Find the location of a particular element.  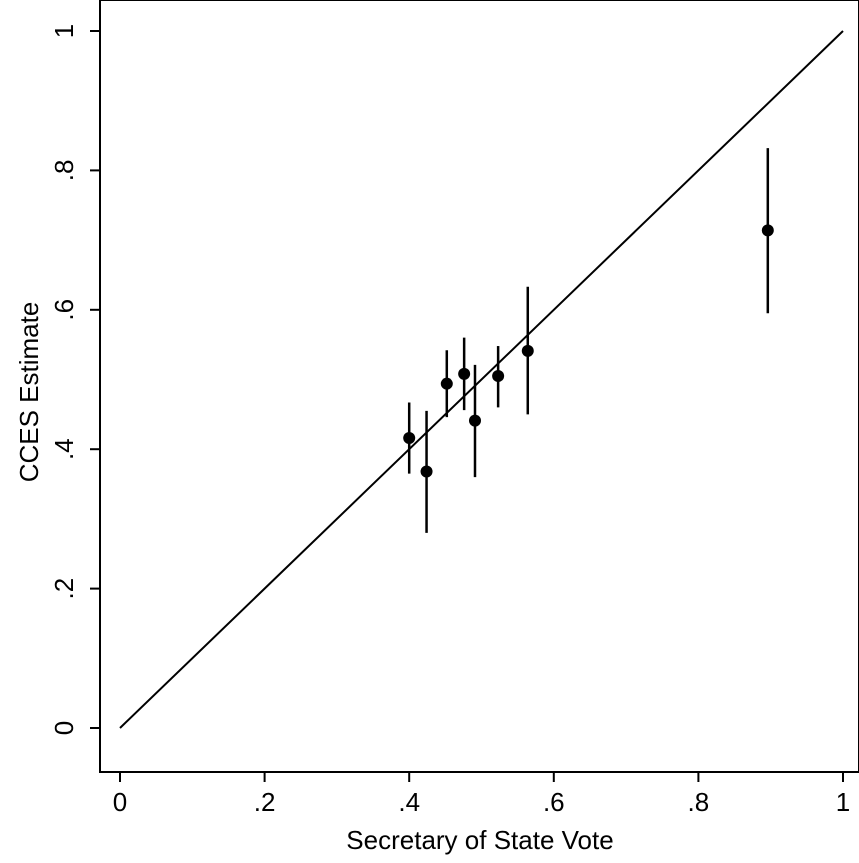

x-tick-label: .2 is located at coordinates (265, 802).